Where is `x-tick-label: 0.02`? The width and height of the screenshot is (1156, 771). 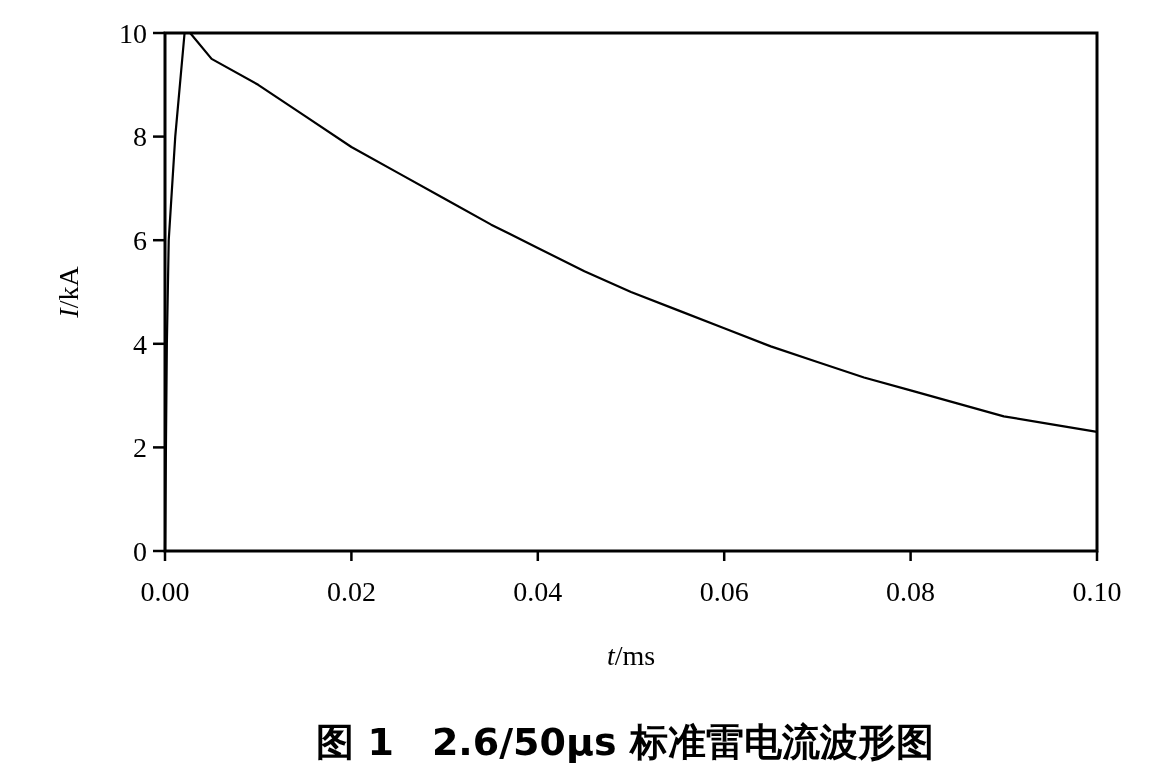 x-tick-label: 0.02 is located at coordinates (351, 591).